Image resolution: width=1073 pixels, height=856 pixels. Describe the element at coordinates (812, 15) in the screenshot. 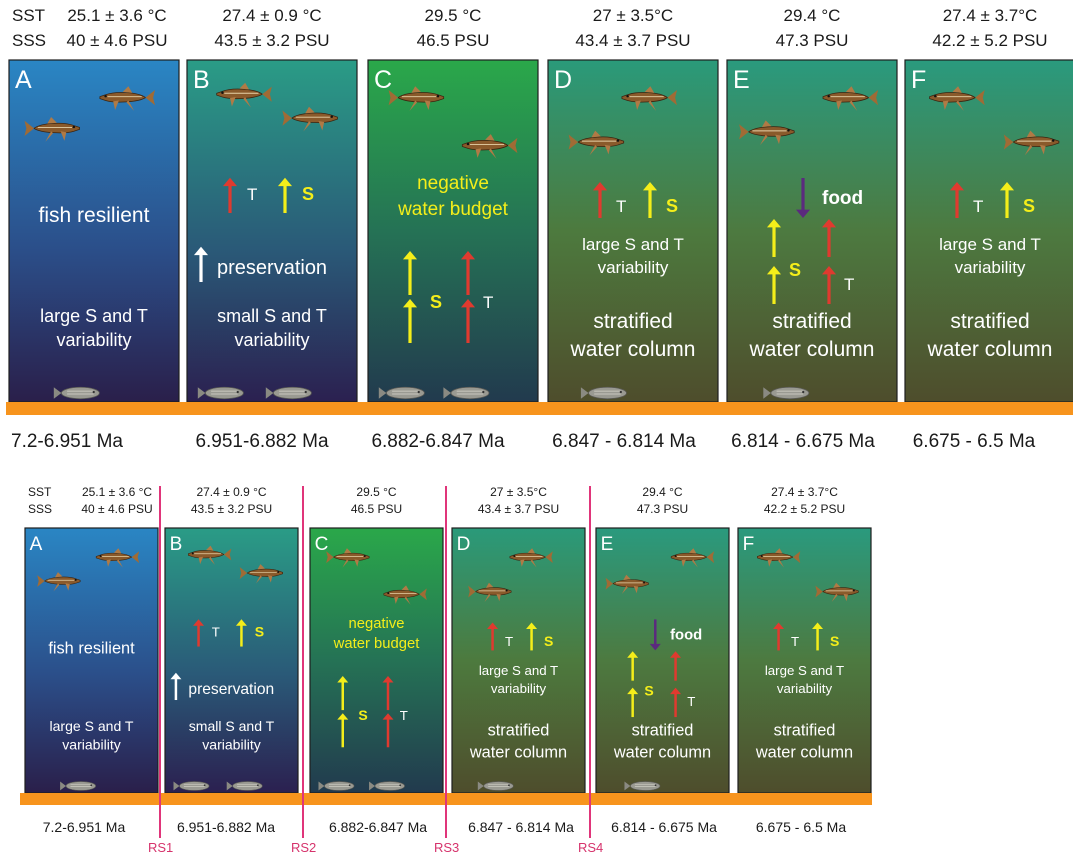

I see `sst-value: 29.4 °C` at that location.